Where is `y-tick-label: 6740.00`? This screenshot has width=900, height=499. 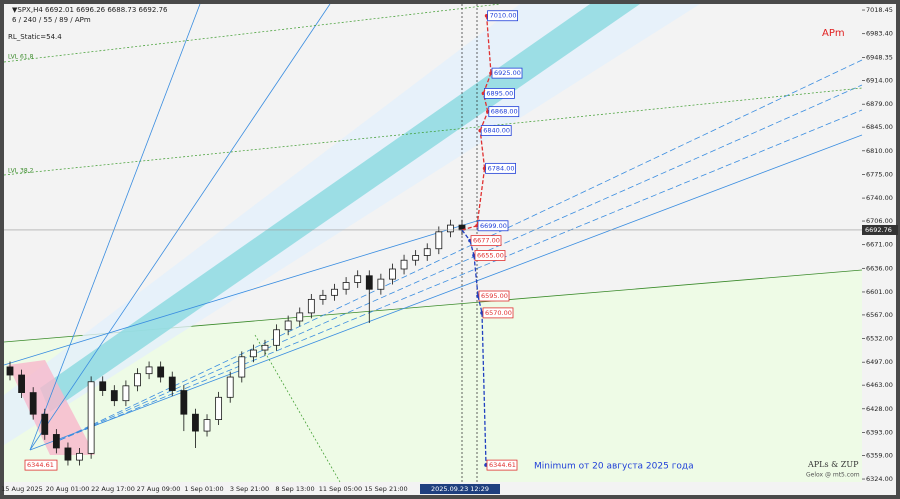 y-tick-label: 6740.00 is located at coordinates (879, 198).